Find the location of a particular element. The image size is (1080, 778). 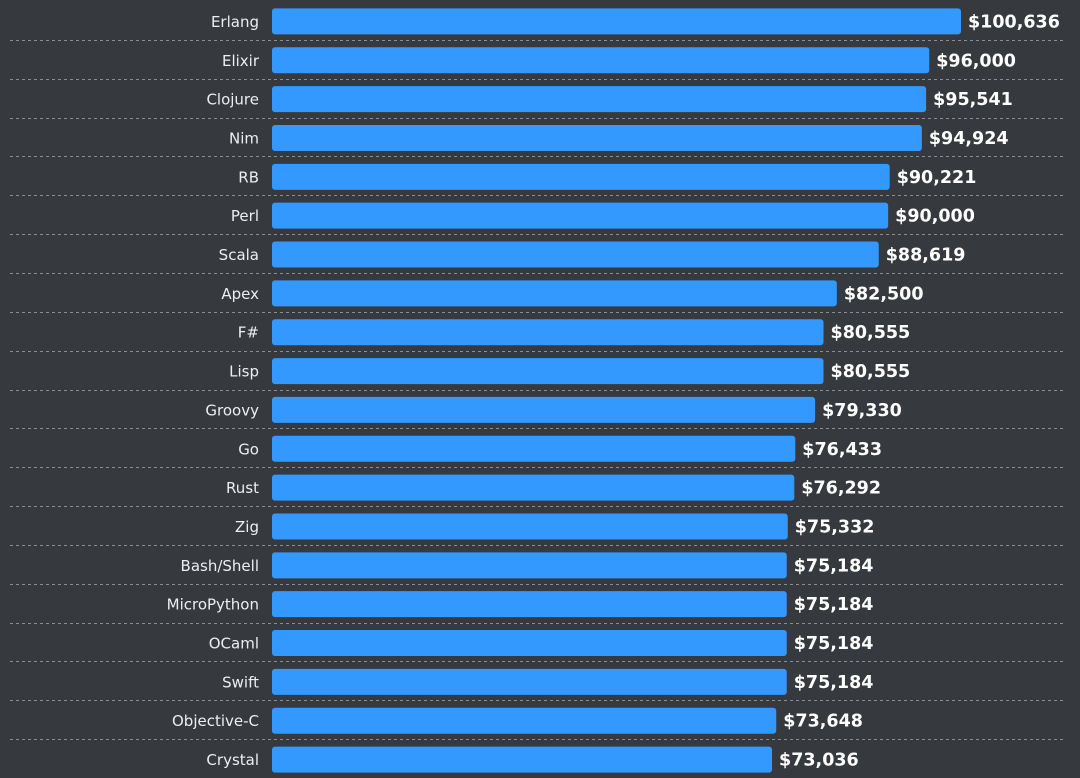

value-label-apex: $82,500 is located at coordinates (884, 294).